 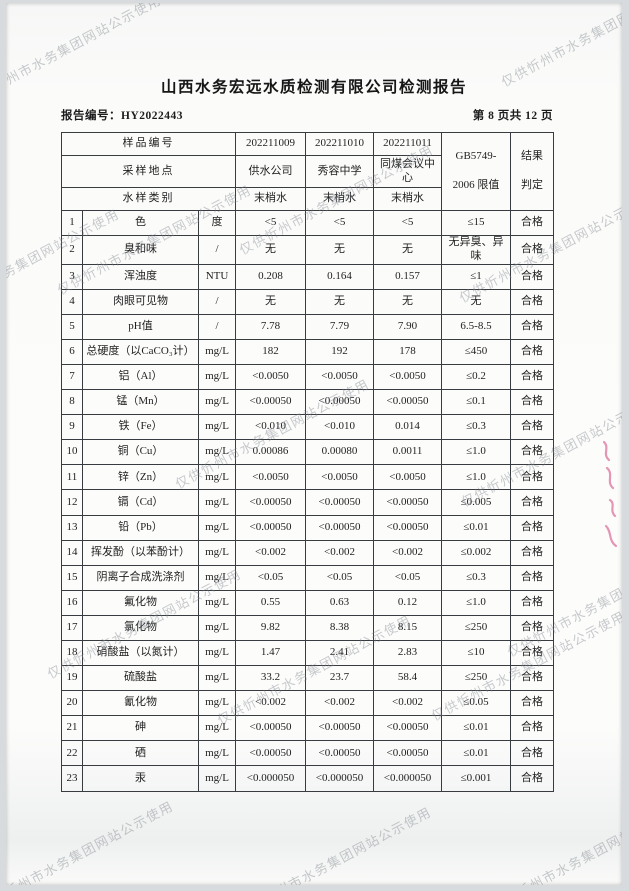 What do you see at coordinates (72, 326) in the screenshot?
I see `row-number: 5` at bounding box center [72, 326].